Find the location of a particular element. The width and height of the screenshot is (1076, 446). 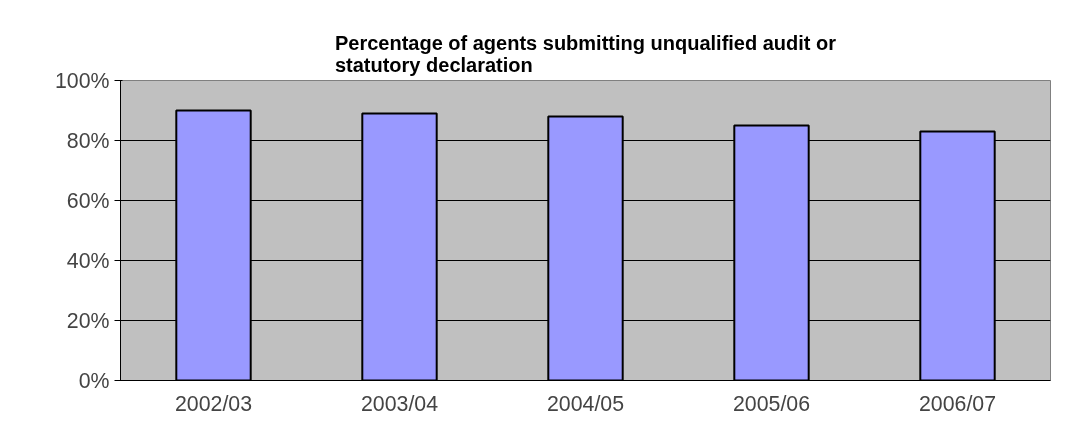

y-tick-label: 100% is located at coordinates (82, 80).